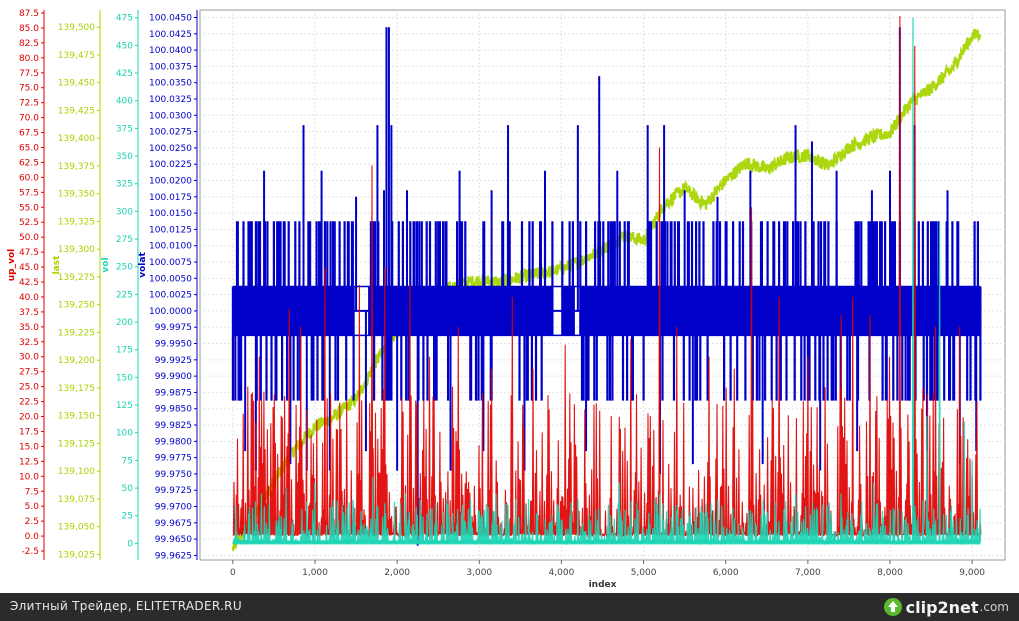 The height and width of the screenshot is (621, 1019). I want to click on brand-logo: clip2net .com, so click(946, 607).